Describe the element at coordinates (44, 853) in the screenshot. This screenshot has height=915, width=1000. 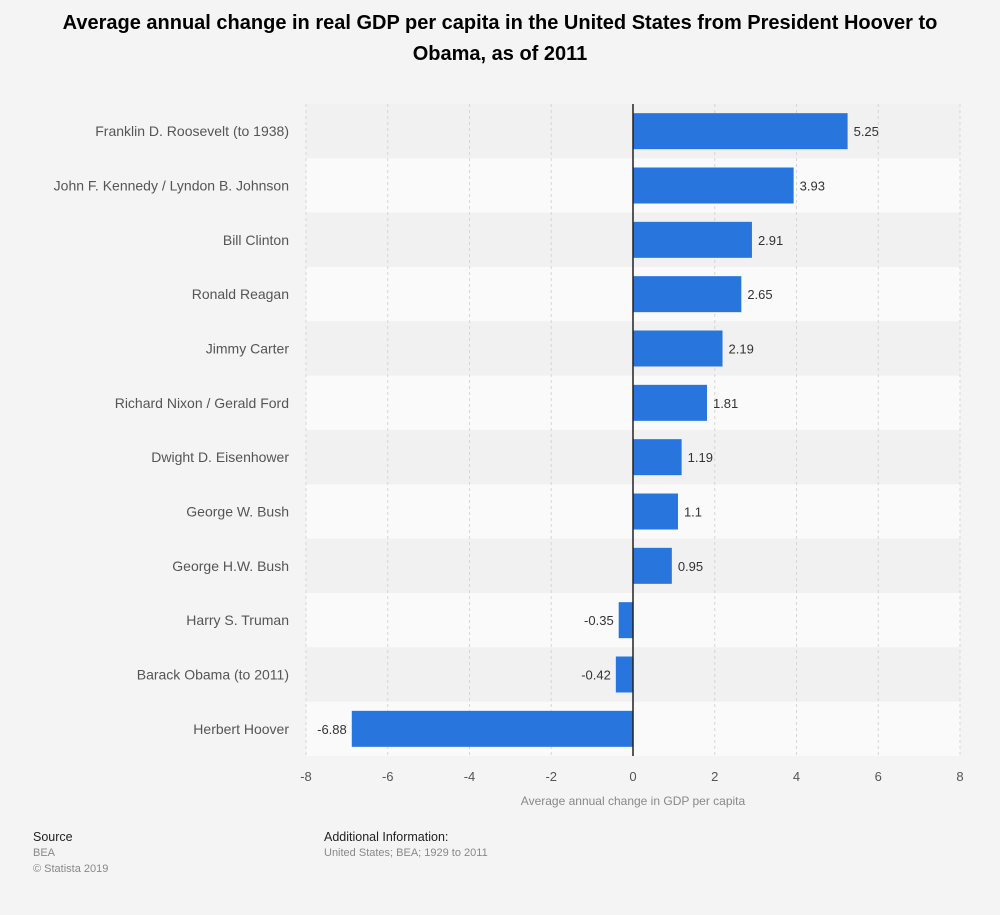
I see `source-name: BEA` at that location.